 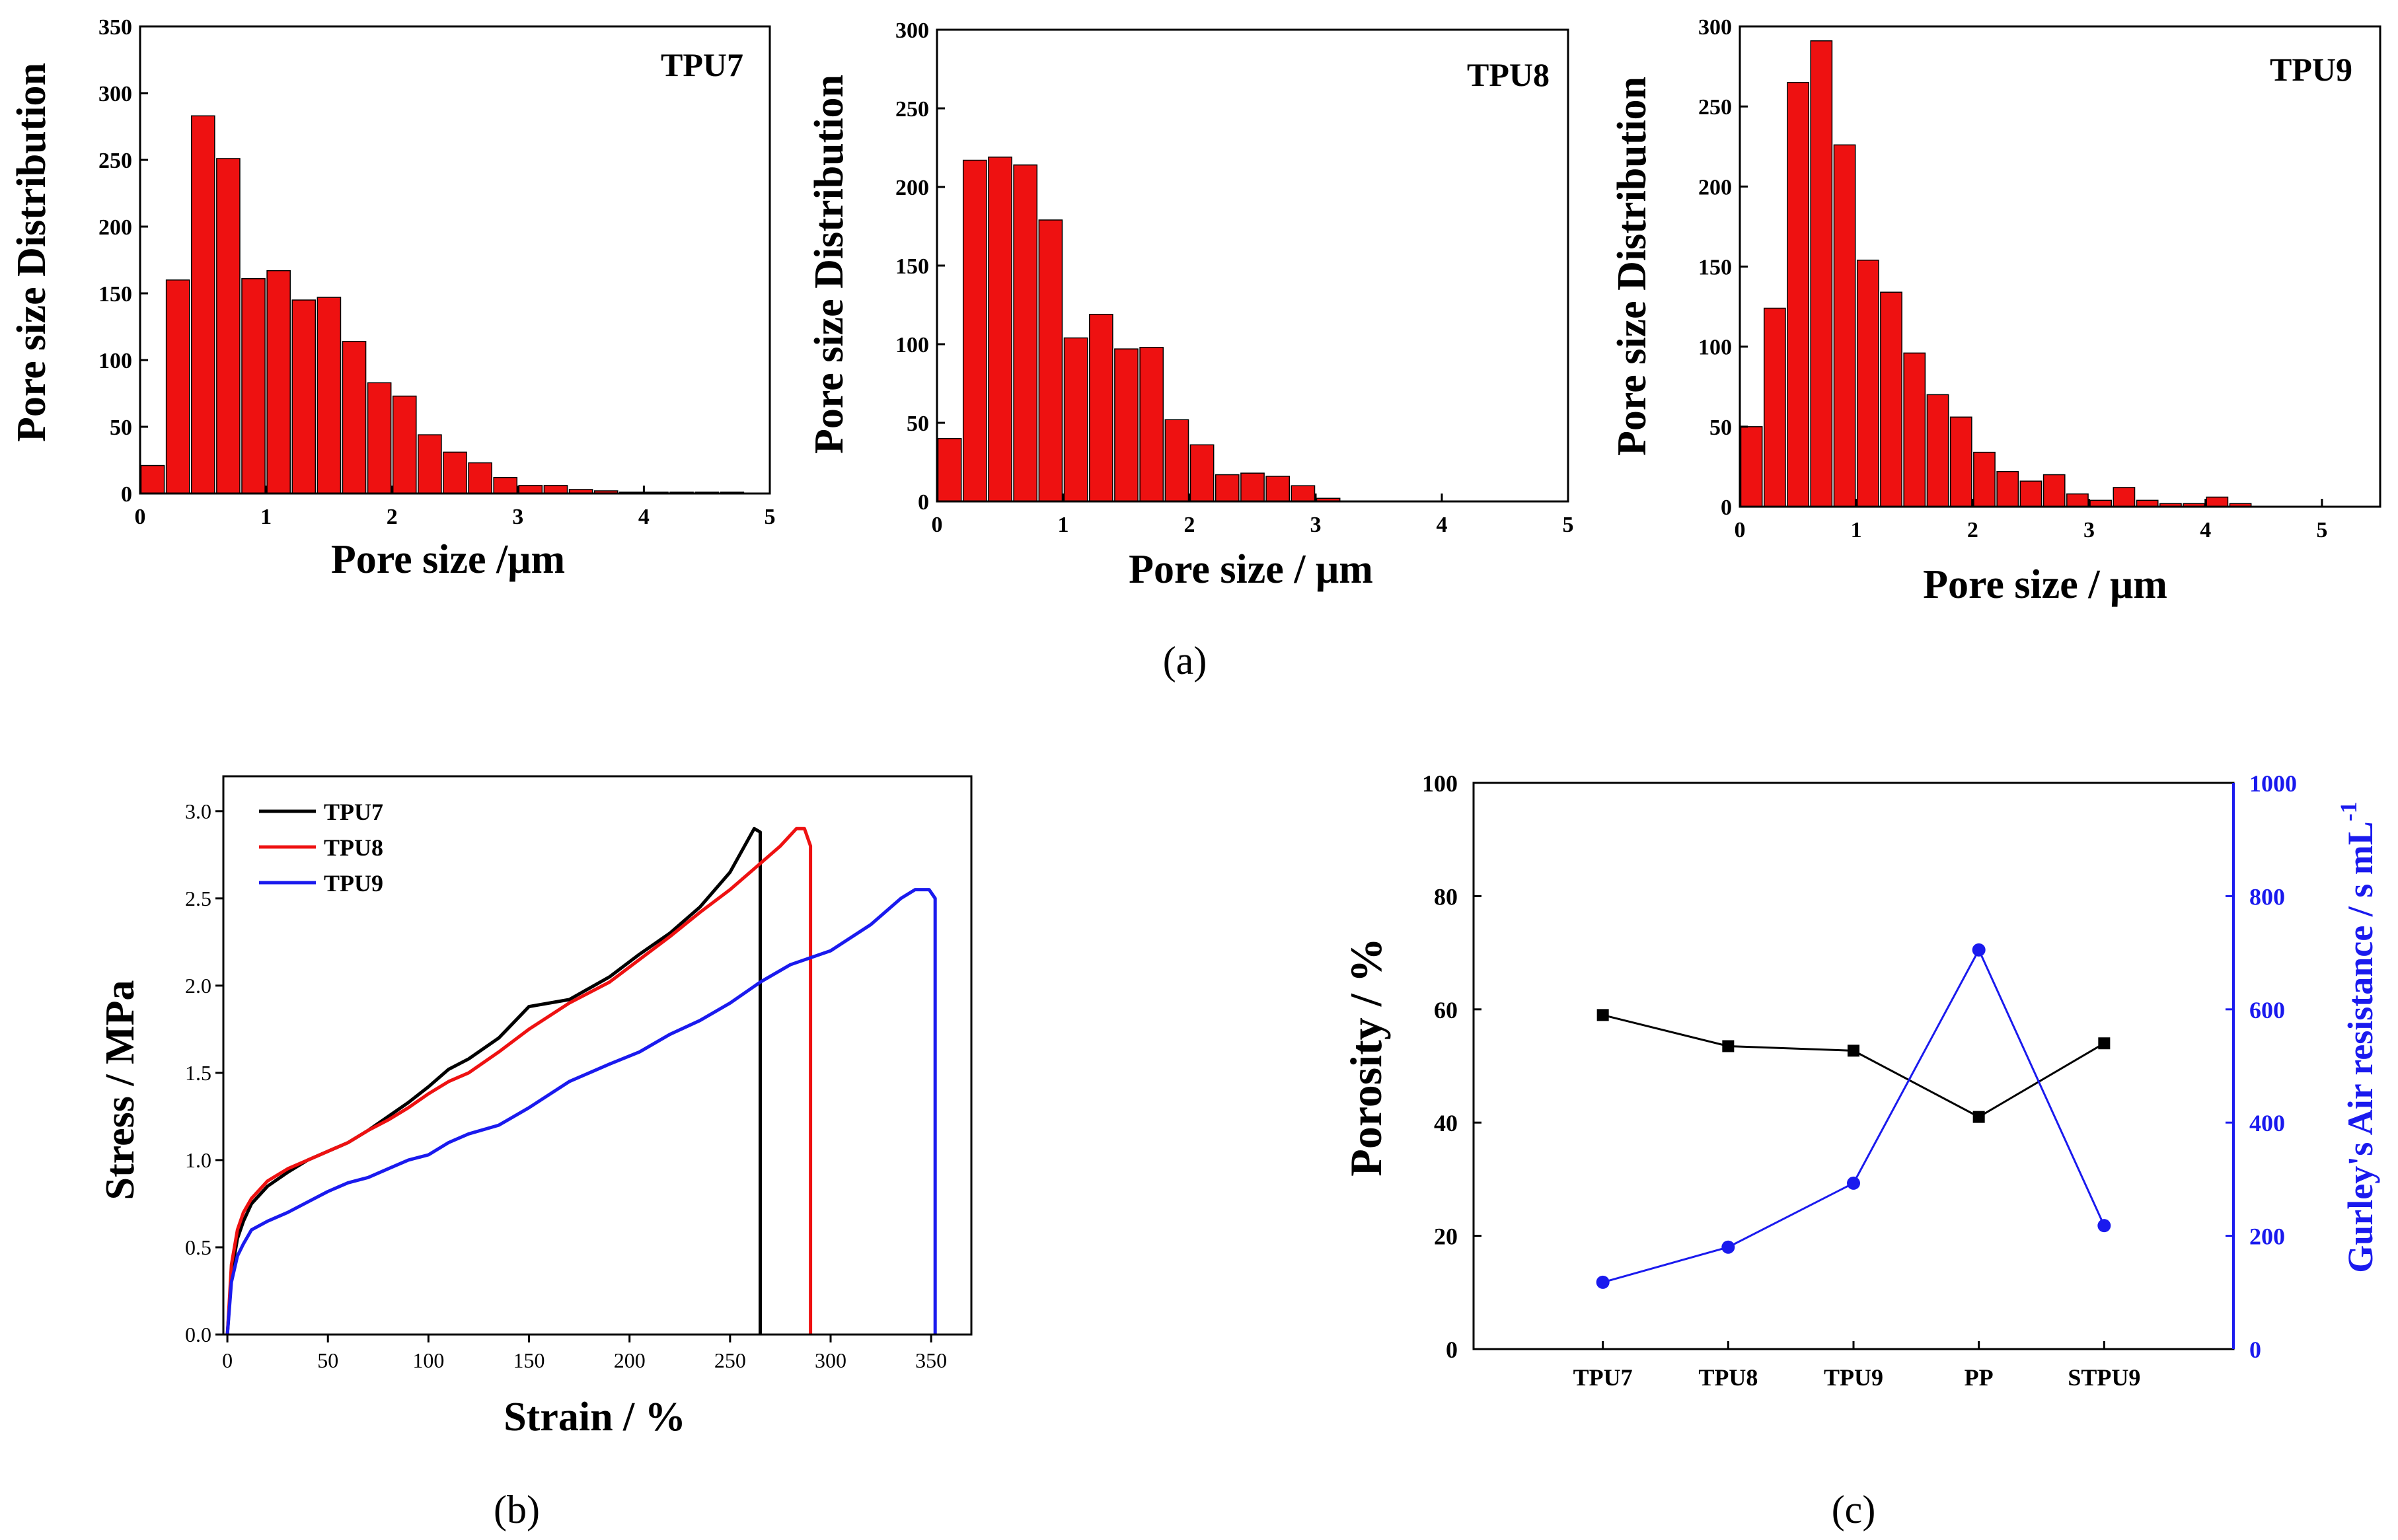 What do you see at coordinates (428, 1360) in the screenshot?
I see `x-tick-label: 100` at bounding box center [428, 1360].